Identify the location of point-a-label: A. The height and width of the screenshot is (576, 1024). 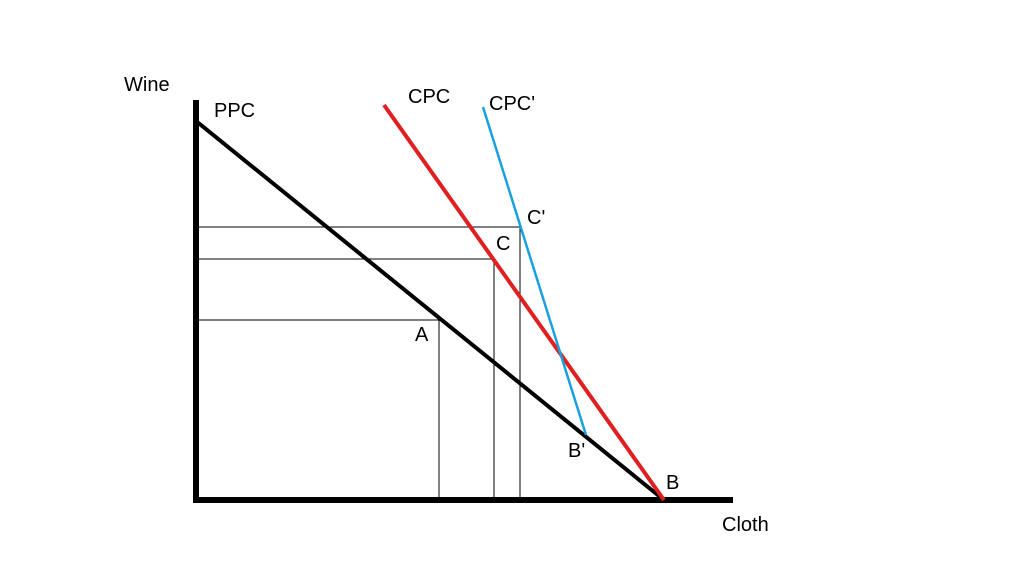
(422, 335).